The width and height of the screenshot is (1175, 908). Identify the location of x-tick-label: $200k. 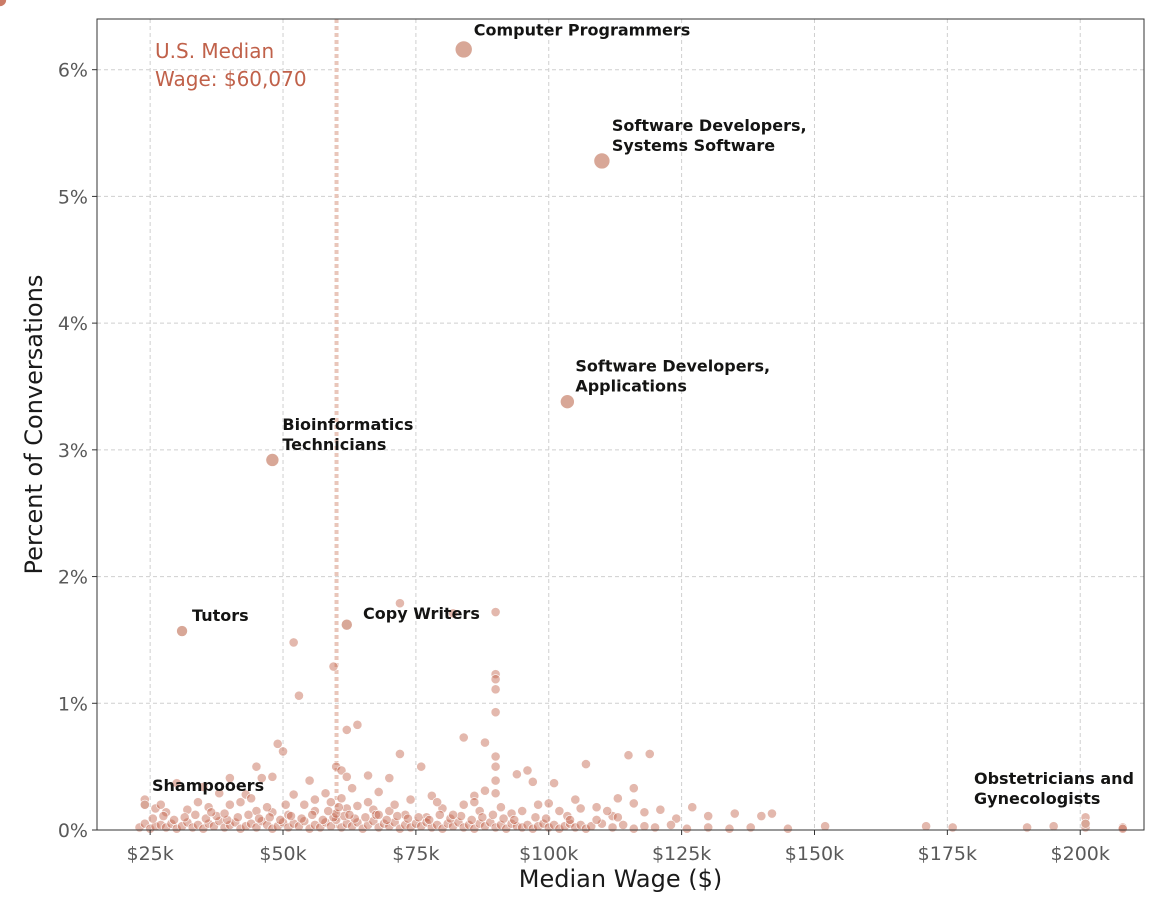
(1080, 854).